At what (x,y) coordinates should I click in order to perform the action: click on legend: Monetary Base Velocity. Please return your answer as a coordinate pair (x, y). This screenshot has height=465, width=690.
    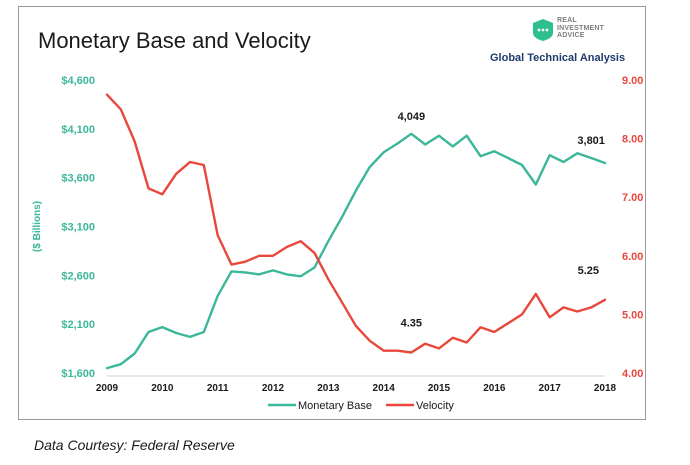
    Looking at the image, I should click on (361, 406).